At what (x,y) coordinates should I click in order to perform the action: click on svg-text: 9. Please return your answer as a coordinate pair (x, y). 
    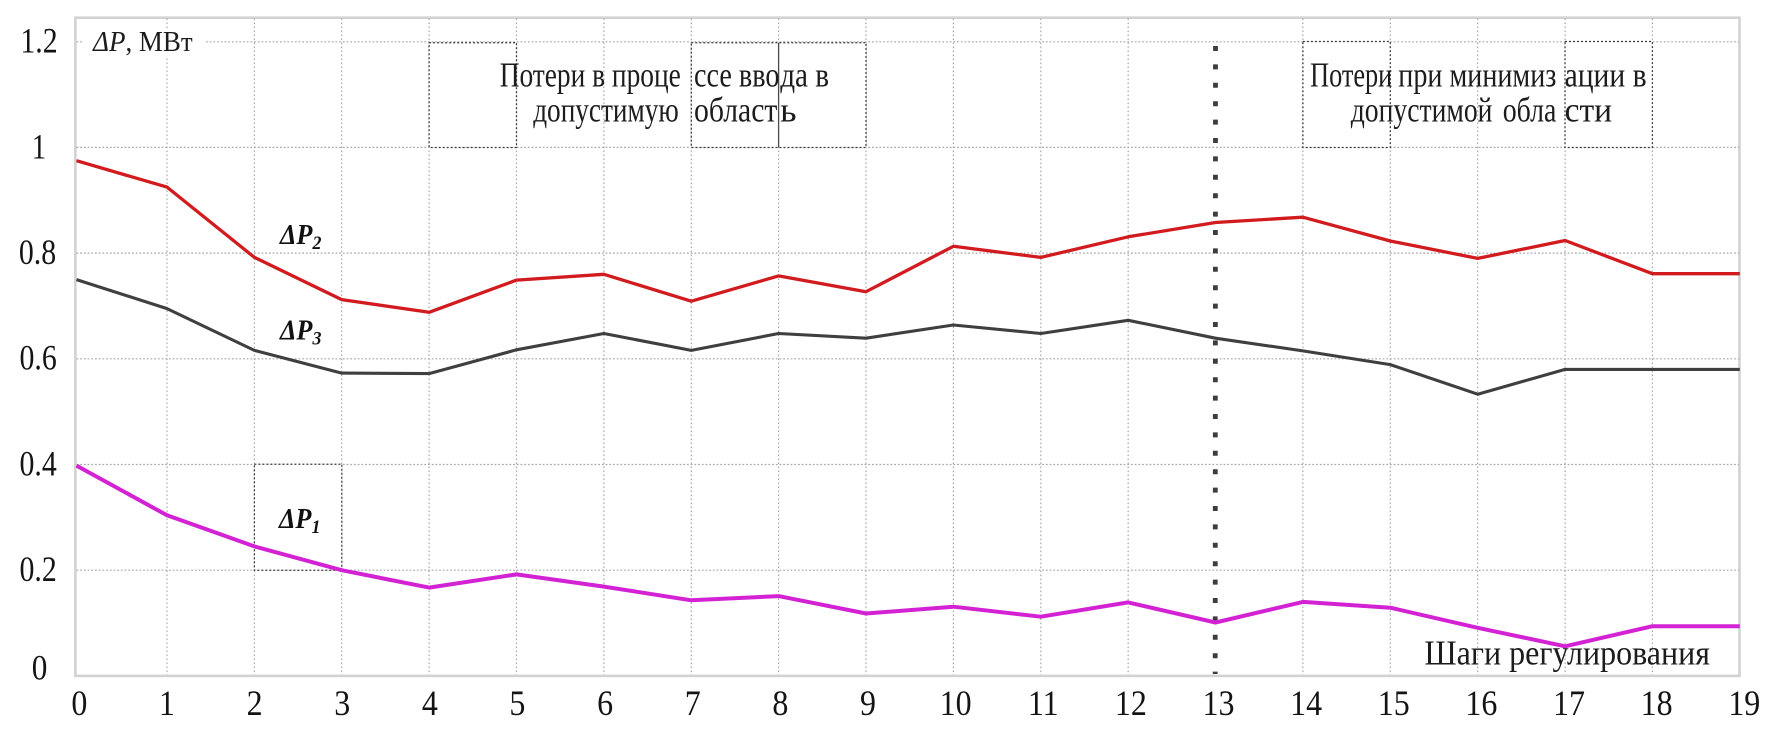
    Looking at the image, I should click on (868, 704).